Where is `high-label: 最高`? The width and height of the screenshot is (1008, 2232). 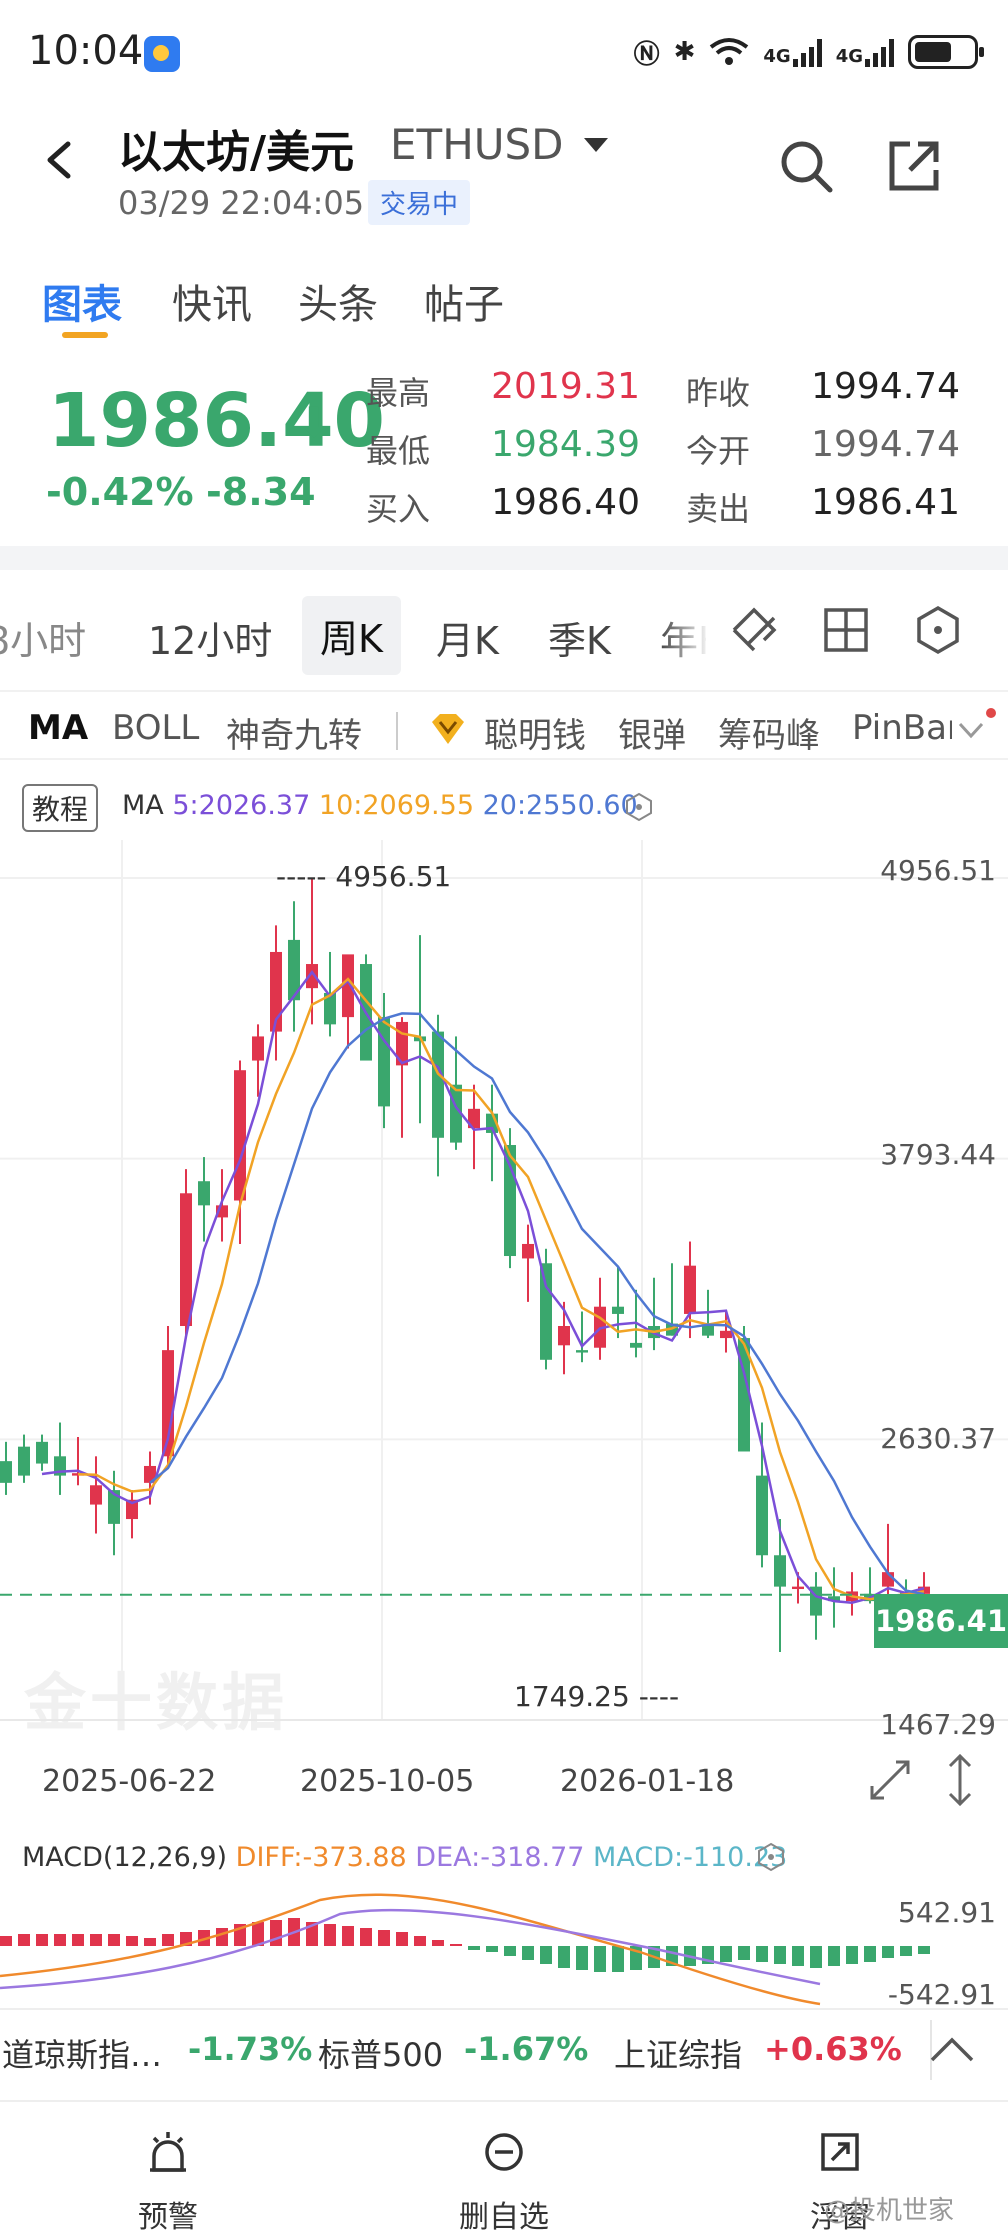
high-label: 最高 is located at coordinates (398, 393).